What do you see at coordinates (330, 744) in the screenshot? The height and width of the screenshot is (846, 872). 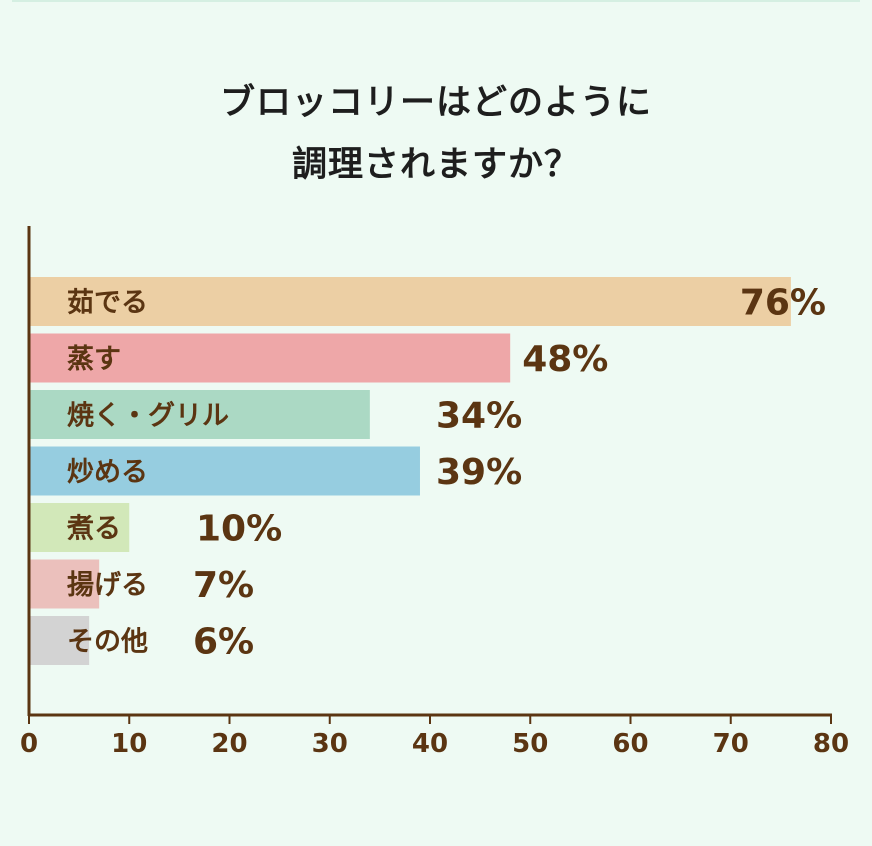 I see `x-tick-label: 30` at bounding box center [330, 744].